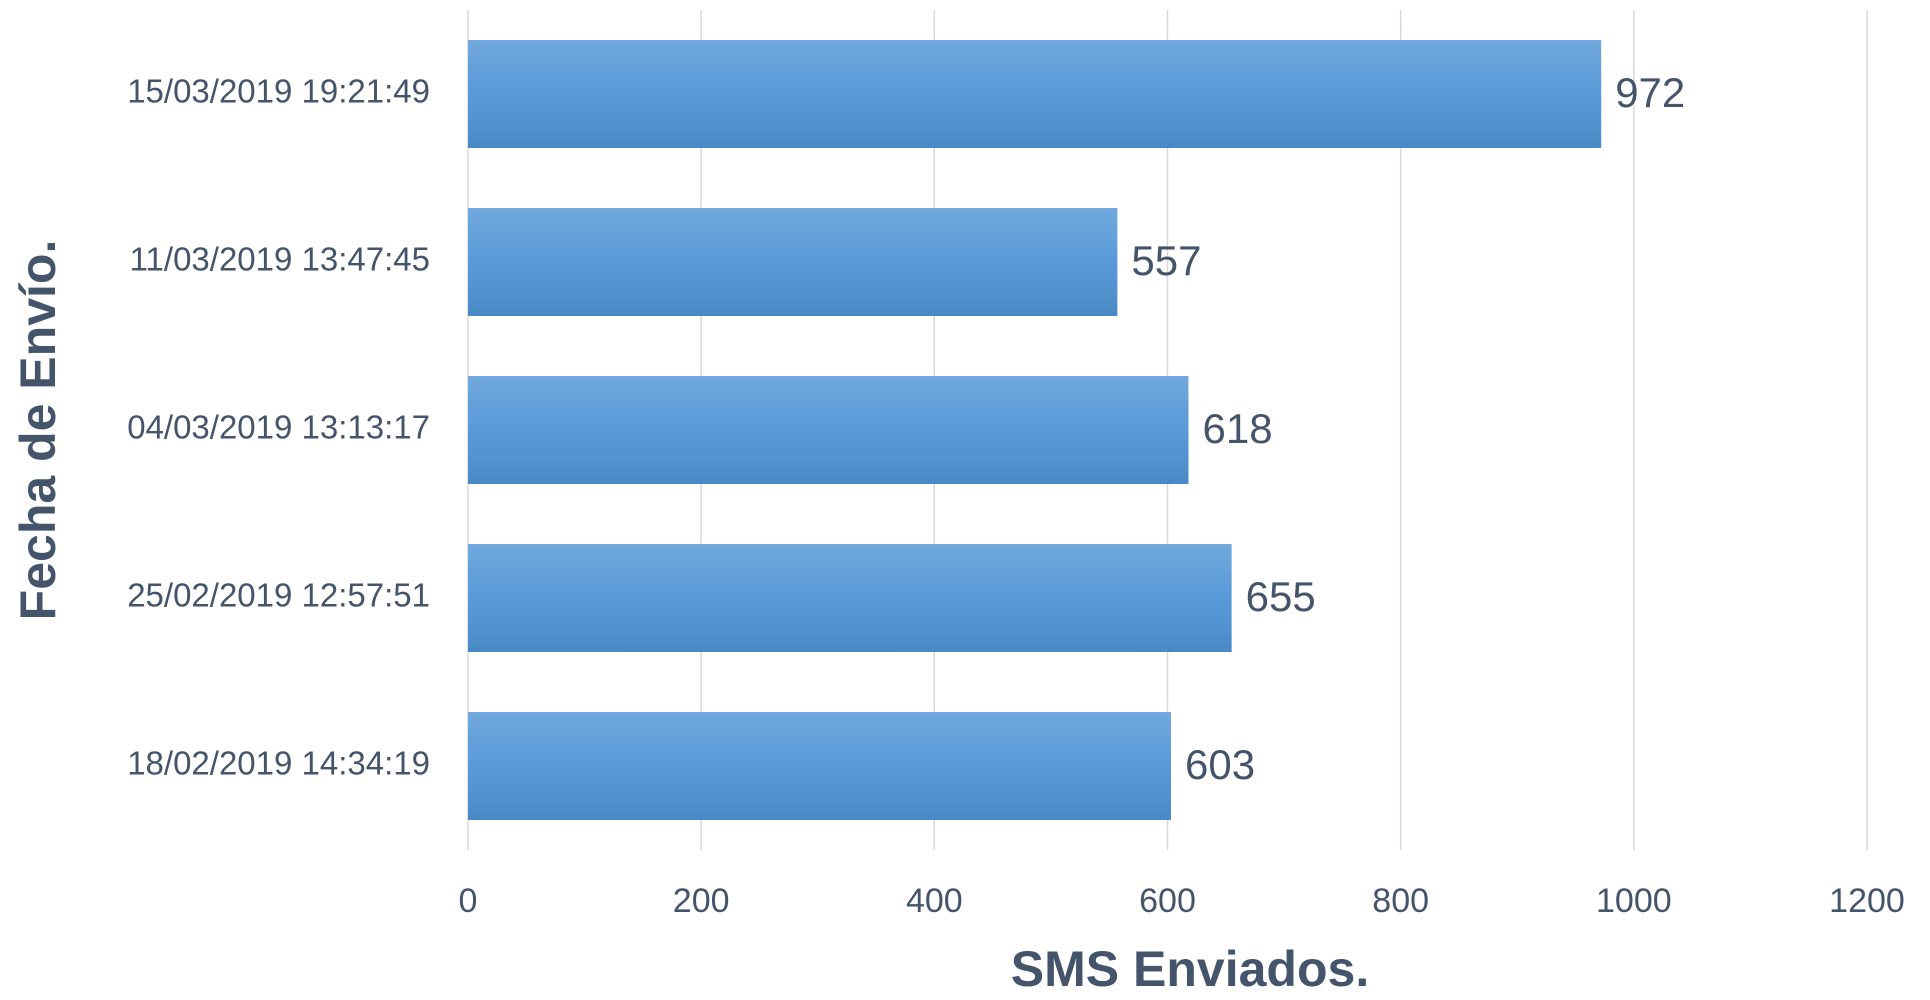 The height and width of the screenshot is (1000, 1930). What do you see at coordinates (1190, 969) in the screenshot?
I see `x-axis-title: SMS Enviados.` at bounding box center [1190, 969].